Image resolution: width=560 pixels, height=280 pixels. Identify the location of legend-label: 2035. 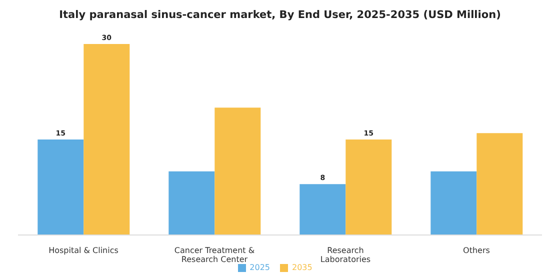
(302, 267).